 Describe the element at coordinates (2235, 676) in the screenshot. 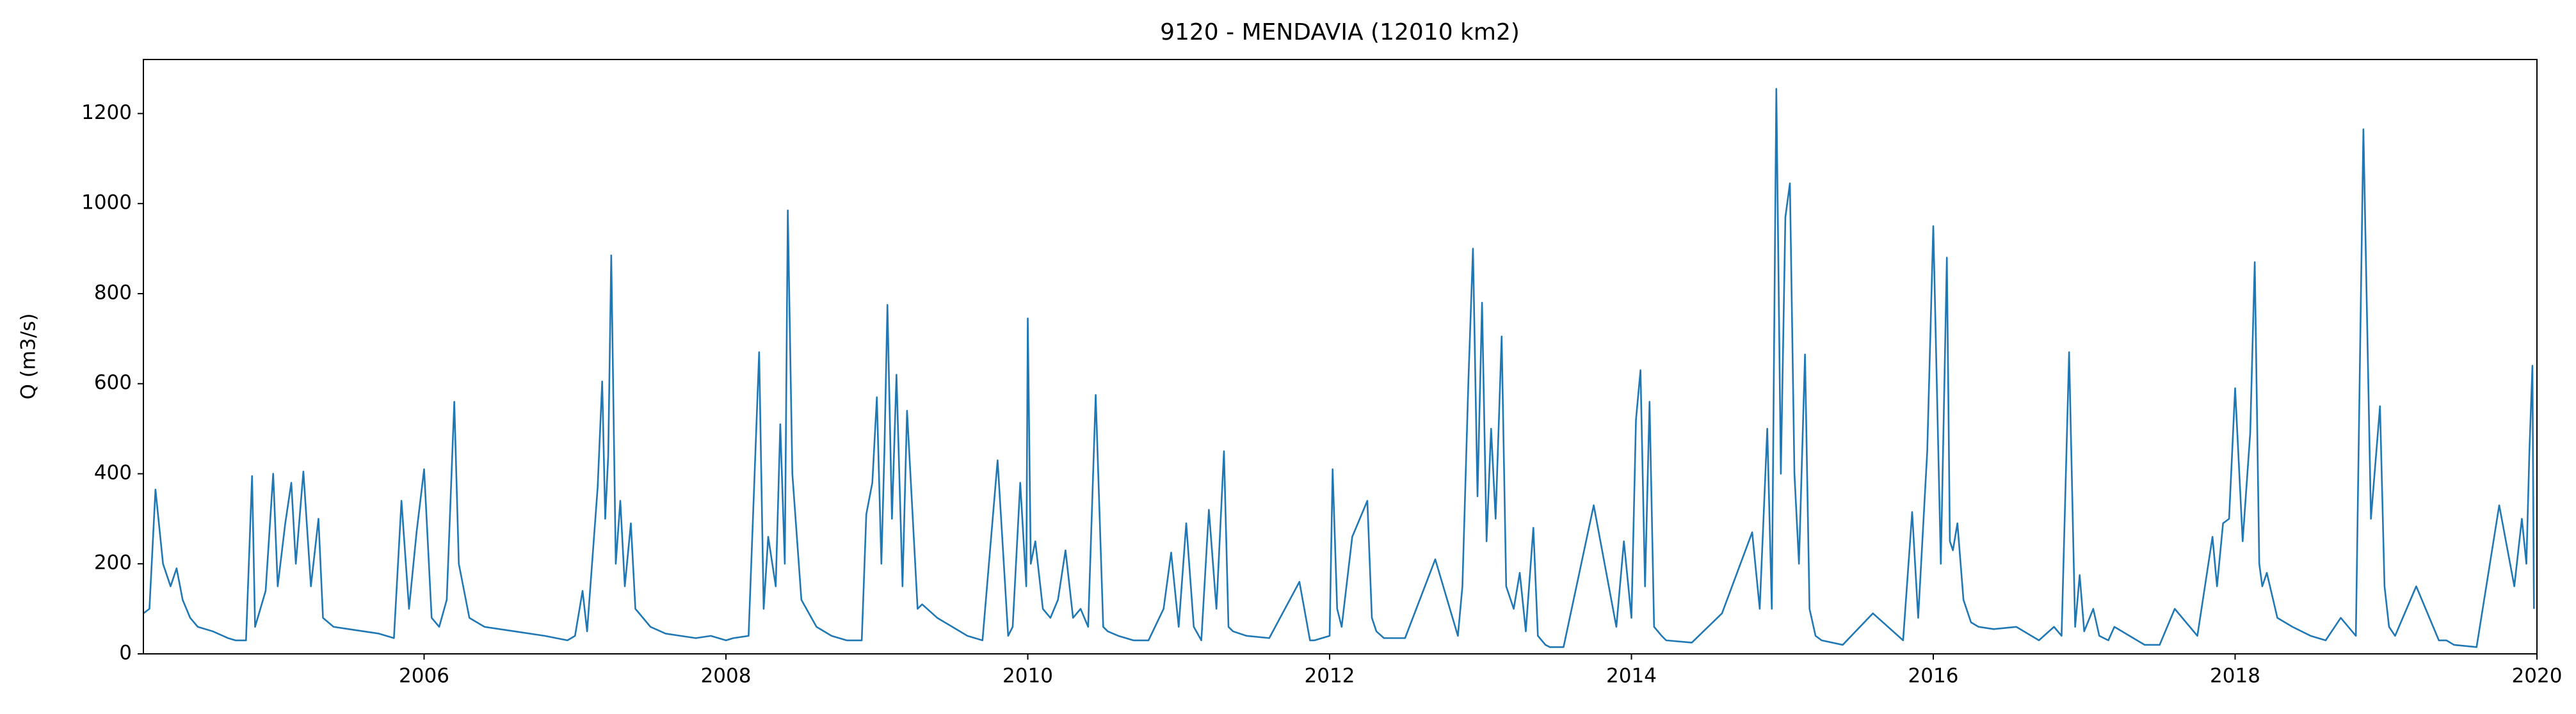

I see `x-tick-label: 2018` at that location.